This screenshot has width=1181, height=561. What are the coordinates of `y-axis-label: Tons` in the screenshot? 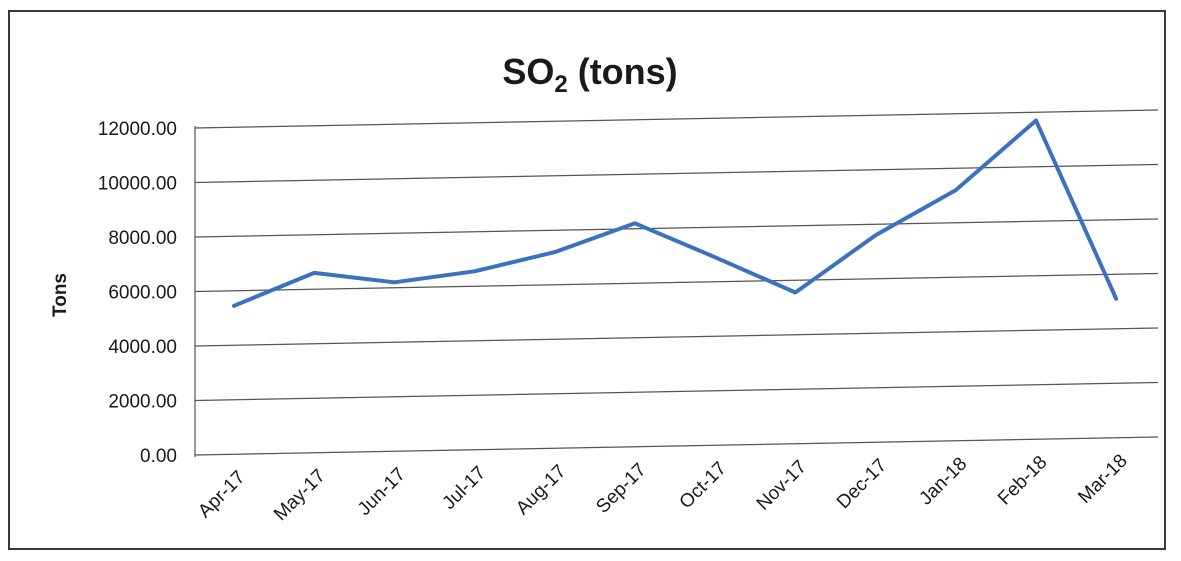 It's located at (60, 295).